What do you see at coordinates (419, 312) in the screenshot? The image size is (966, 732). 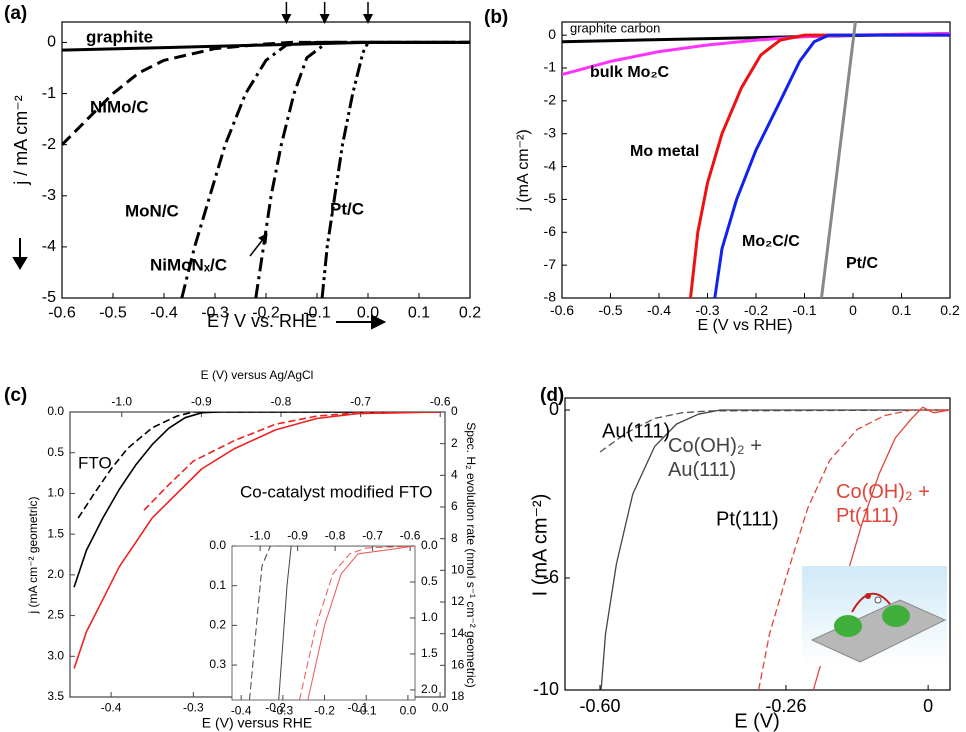 I see `x-tick-label: 0.1` at bounding box center [419, 312].